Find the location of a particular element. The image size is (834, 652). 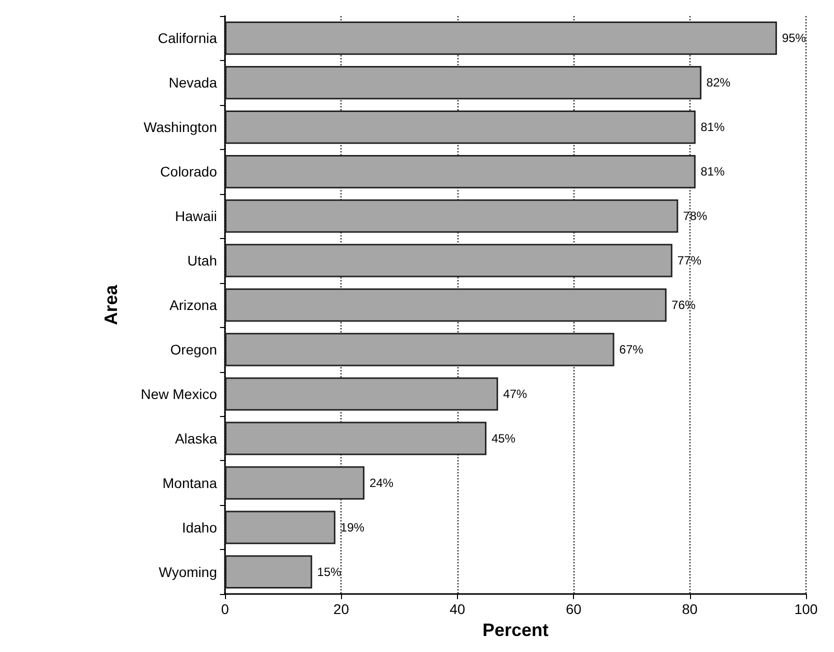

y-tick-label: Colorado is located at coordinates (189, 172).